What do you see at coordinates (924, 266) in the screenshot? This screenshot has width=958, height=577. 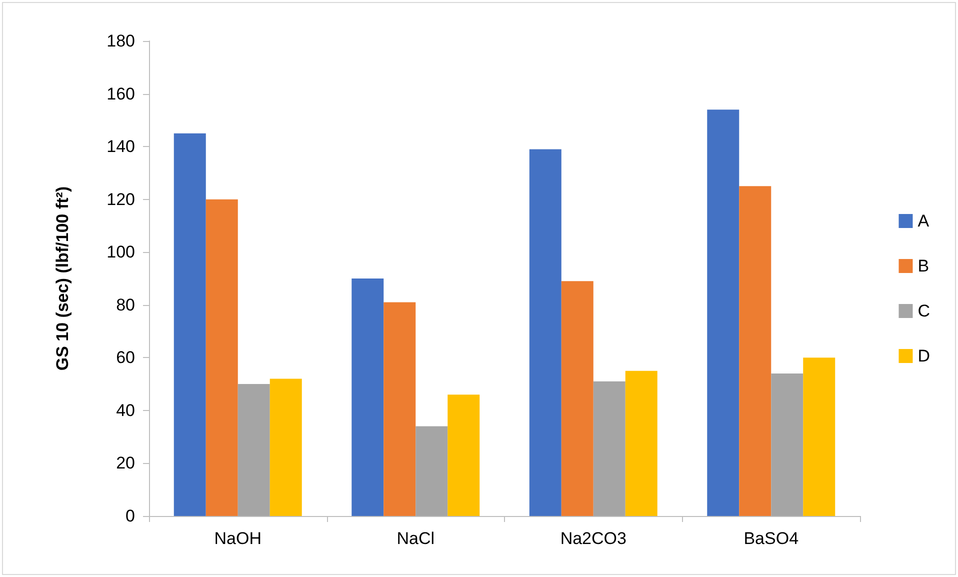 I see `legend-label: B` at bounding box center [924, 266].